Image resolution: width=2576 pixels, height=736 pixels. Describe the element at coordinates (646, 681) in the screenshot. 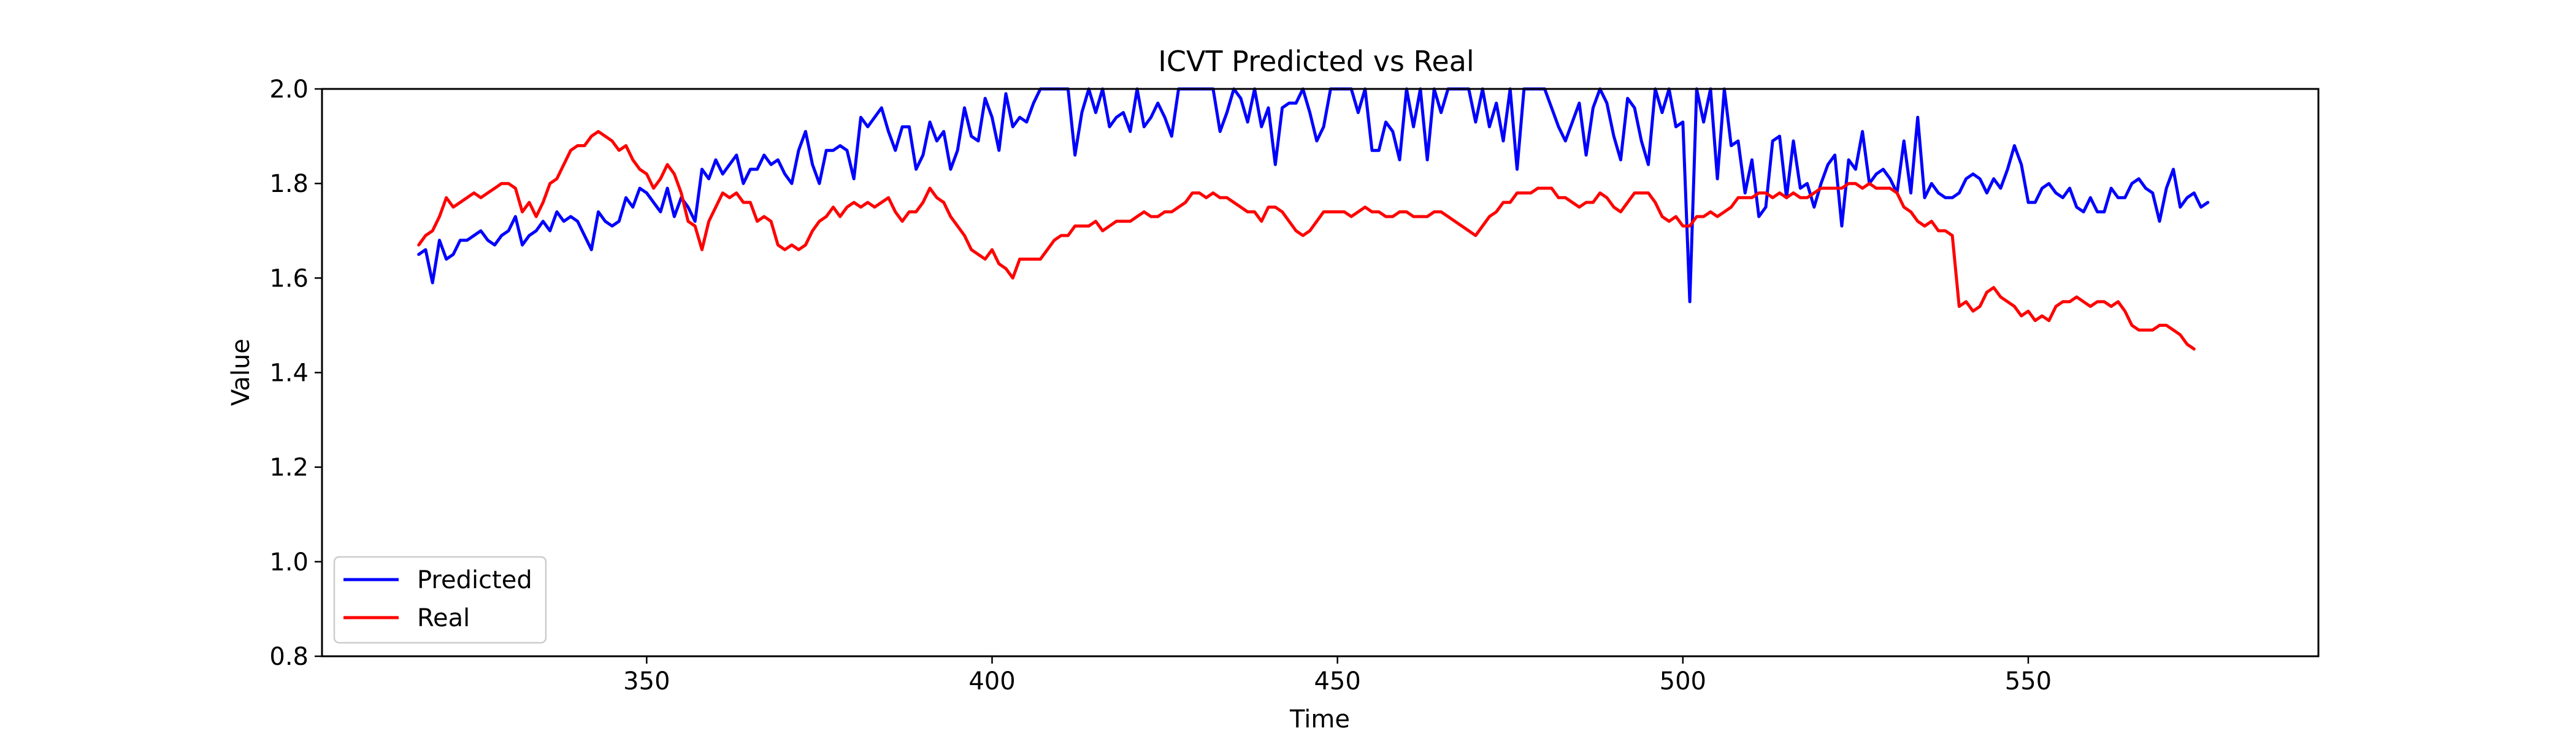

I see `x-tick-label: 350` at that location.